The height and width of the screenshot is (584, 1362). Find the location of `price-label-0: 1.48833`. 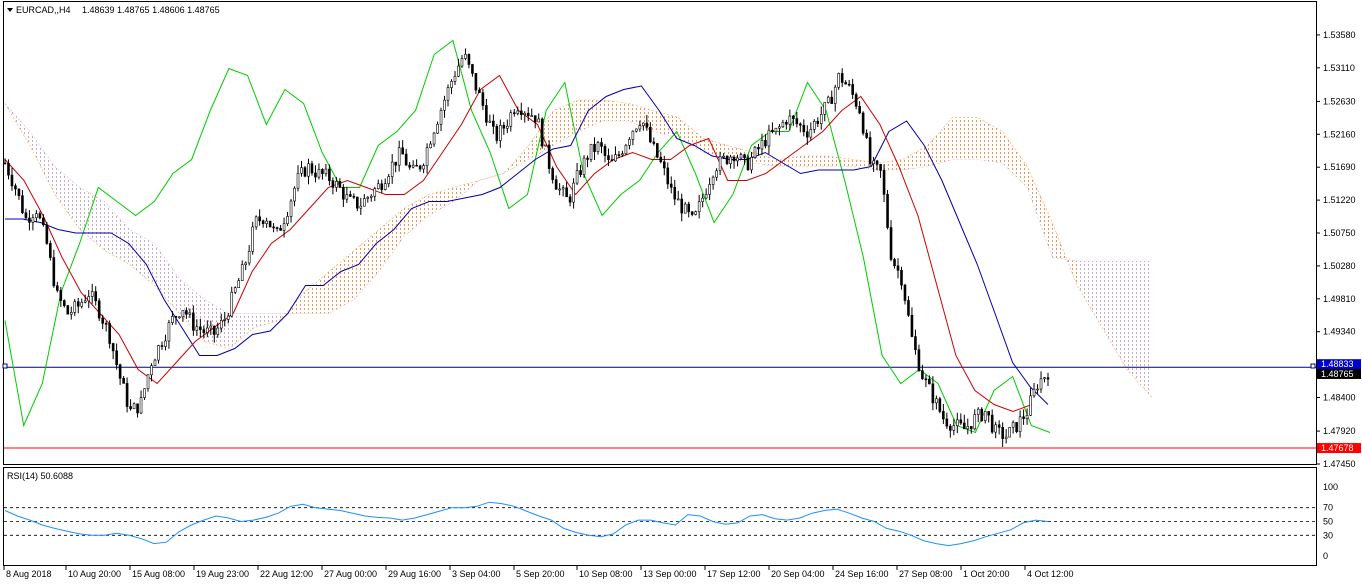

price-label-0: 1.48833 is located at coordinates (1339, 364).